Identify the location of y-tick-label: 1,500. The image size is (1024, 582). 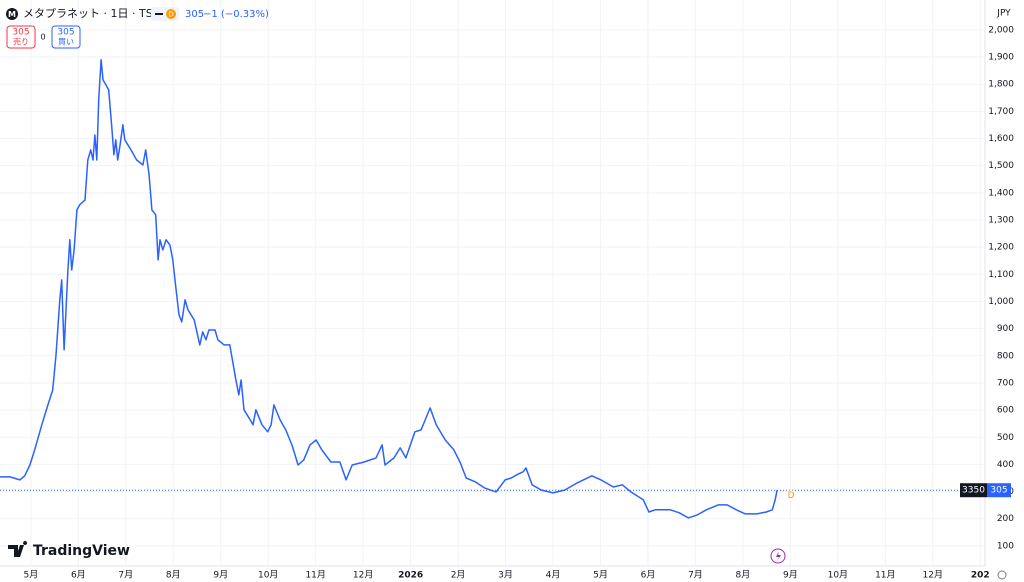
(1001, 166).